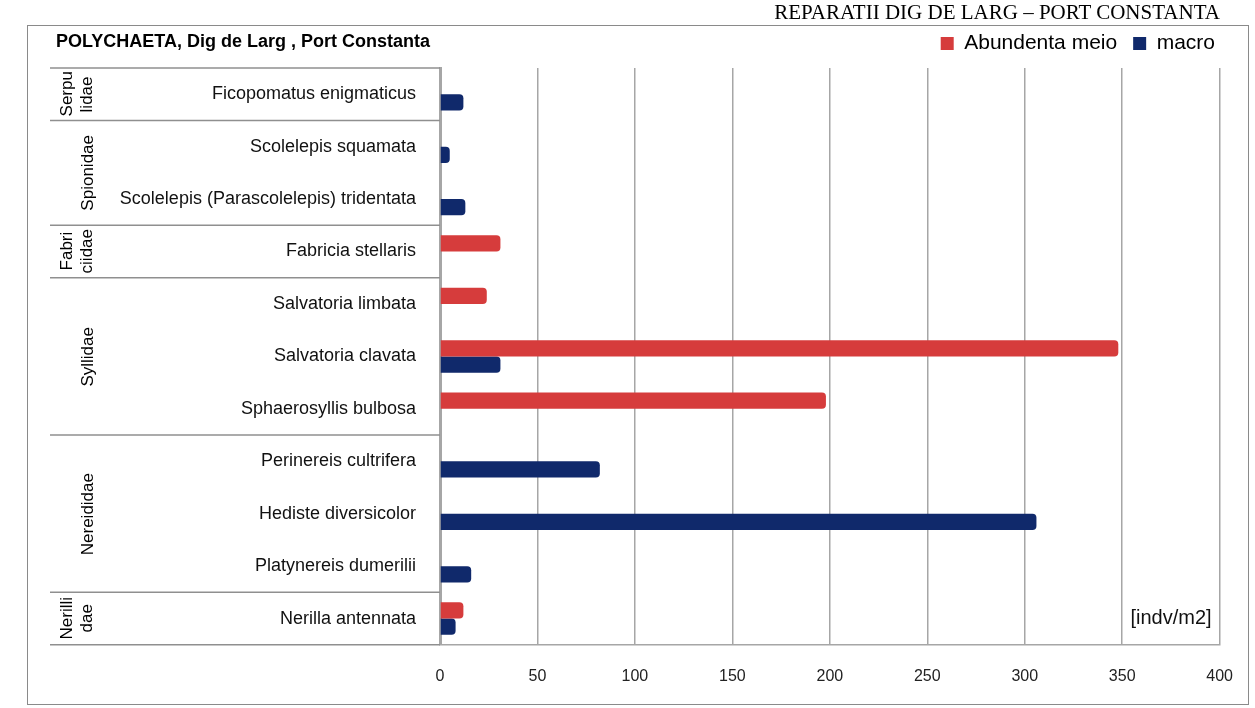  Describe the element at coordinates (337, 512) in the screenshot. I see `y-tick-label: Hediste diversicolor` at that location.